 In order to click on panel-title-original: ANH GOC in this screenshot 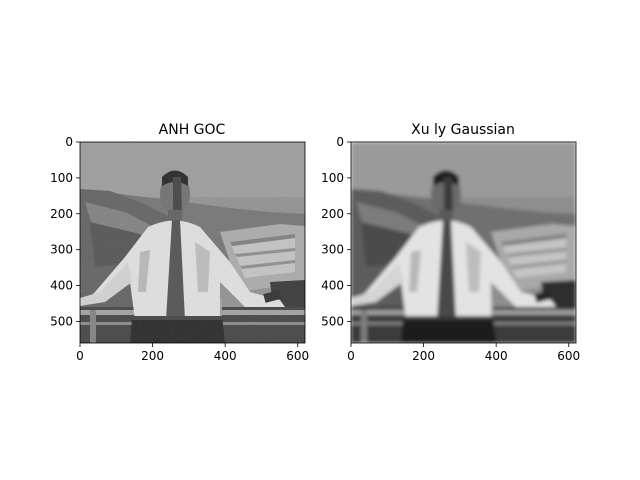, I will do `click(192, 130)`.